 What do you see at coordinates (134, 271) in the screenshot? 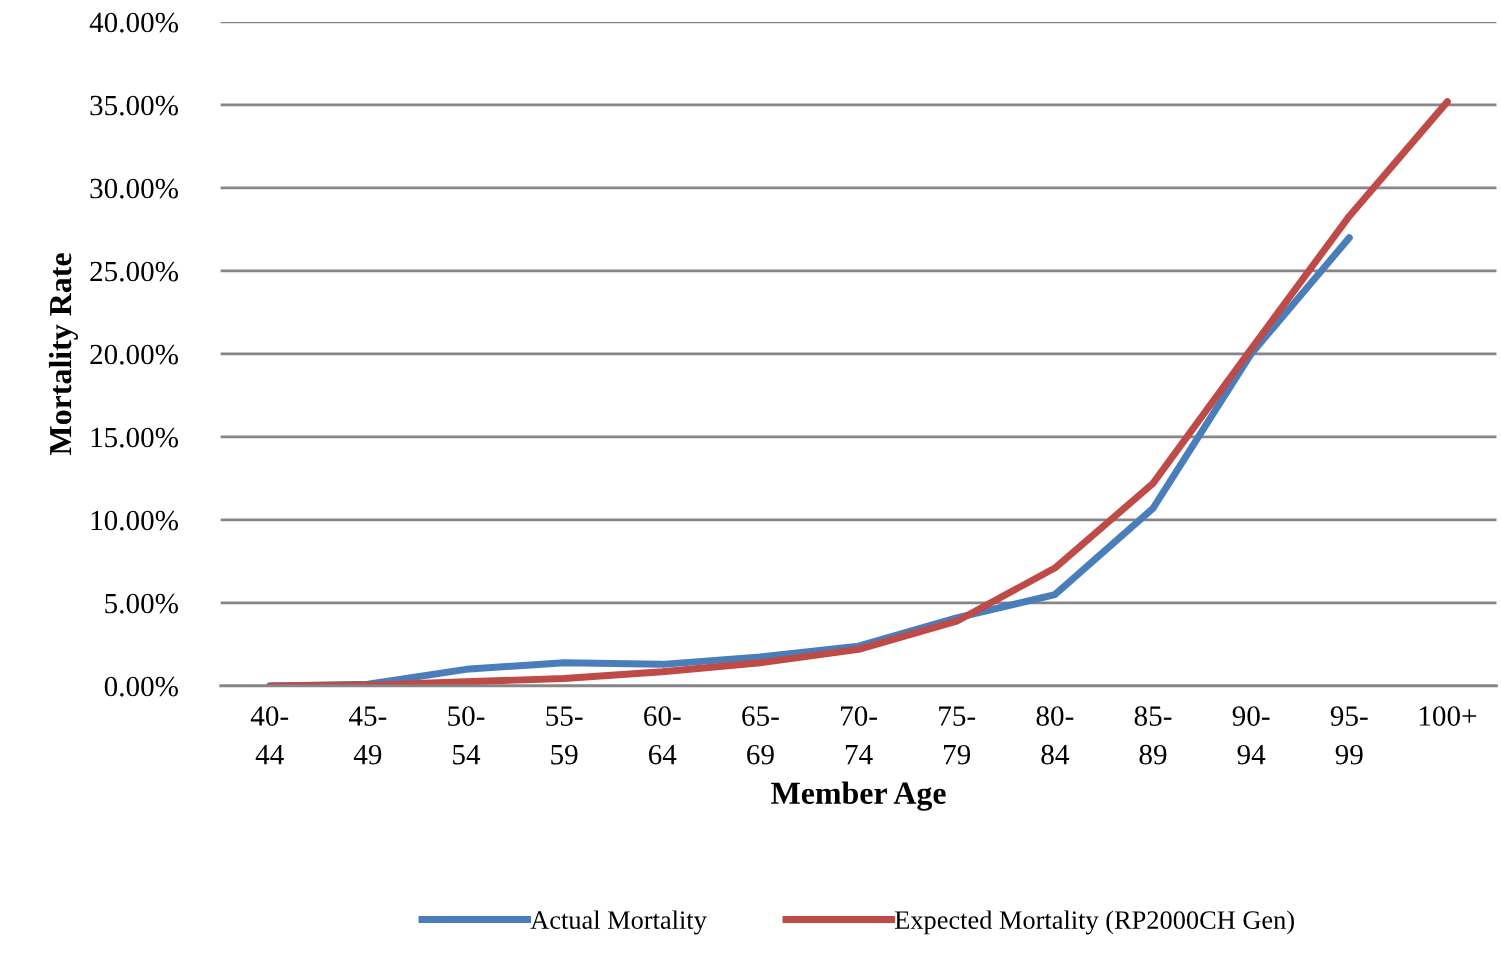
I see `y-tick-label: 25.00%` at bounding box center [134, 271].